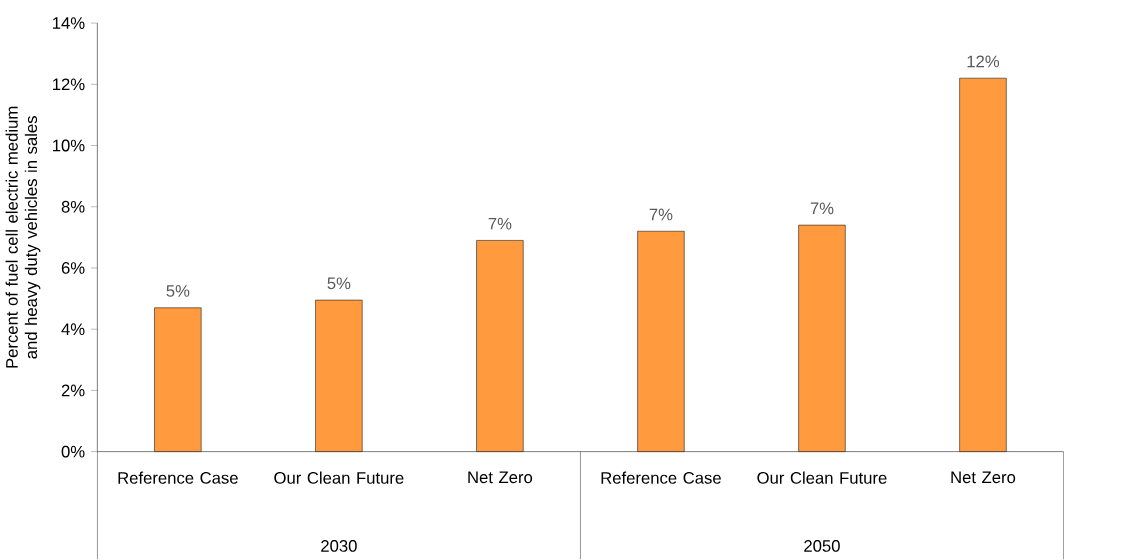 This screenshot has height=560, width=1144. Describe the element at coordinates (69, 23) in the screenshot. I see `y-tick-label: 14%` at that location.